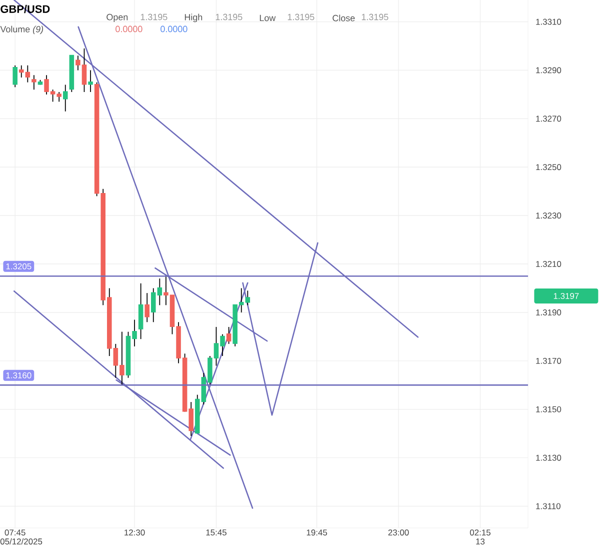  What do you see at coordinates (549, 312) in the screenshot?
I see `y-tick-label: 1.3190` at bounding box center [549, 312].